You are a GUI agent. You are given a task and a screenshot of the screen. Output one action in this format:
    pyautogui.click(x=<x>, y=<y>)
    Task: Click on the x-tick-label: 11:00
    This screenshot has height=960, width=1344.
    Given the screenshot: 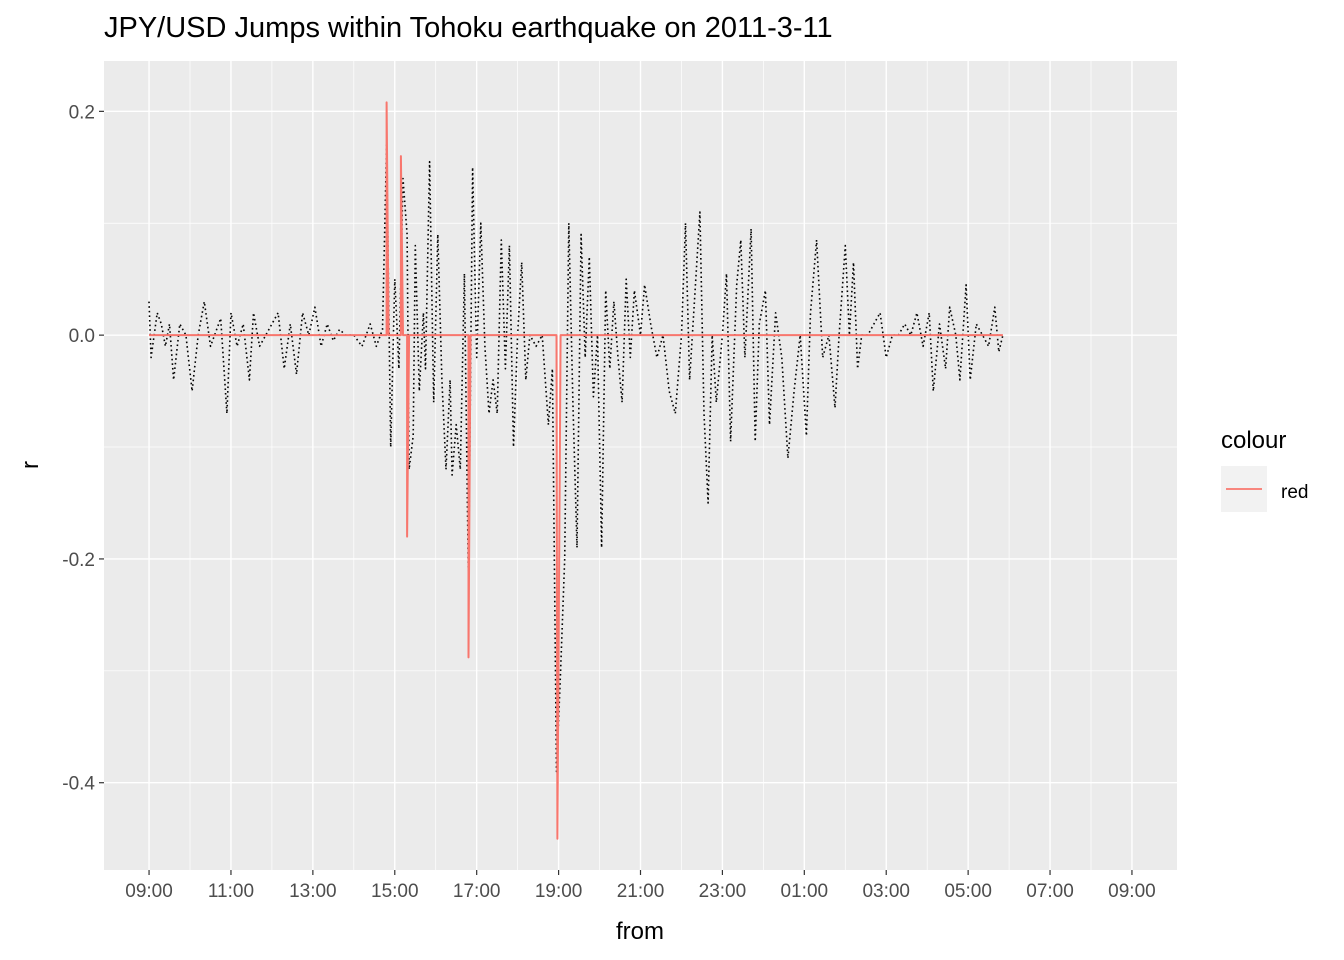 What is the action you would take?
    pyautogui.click(x=231, y=891)
    